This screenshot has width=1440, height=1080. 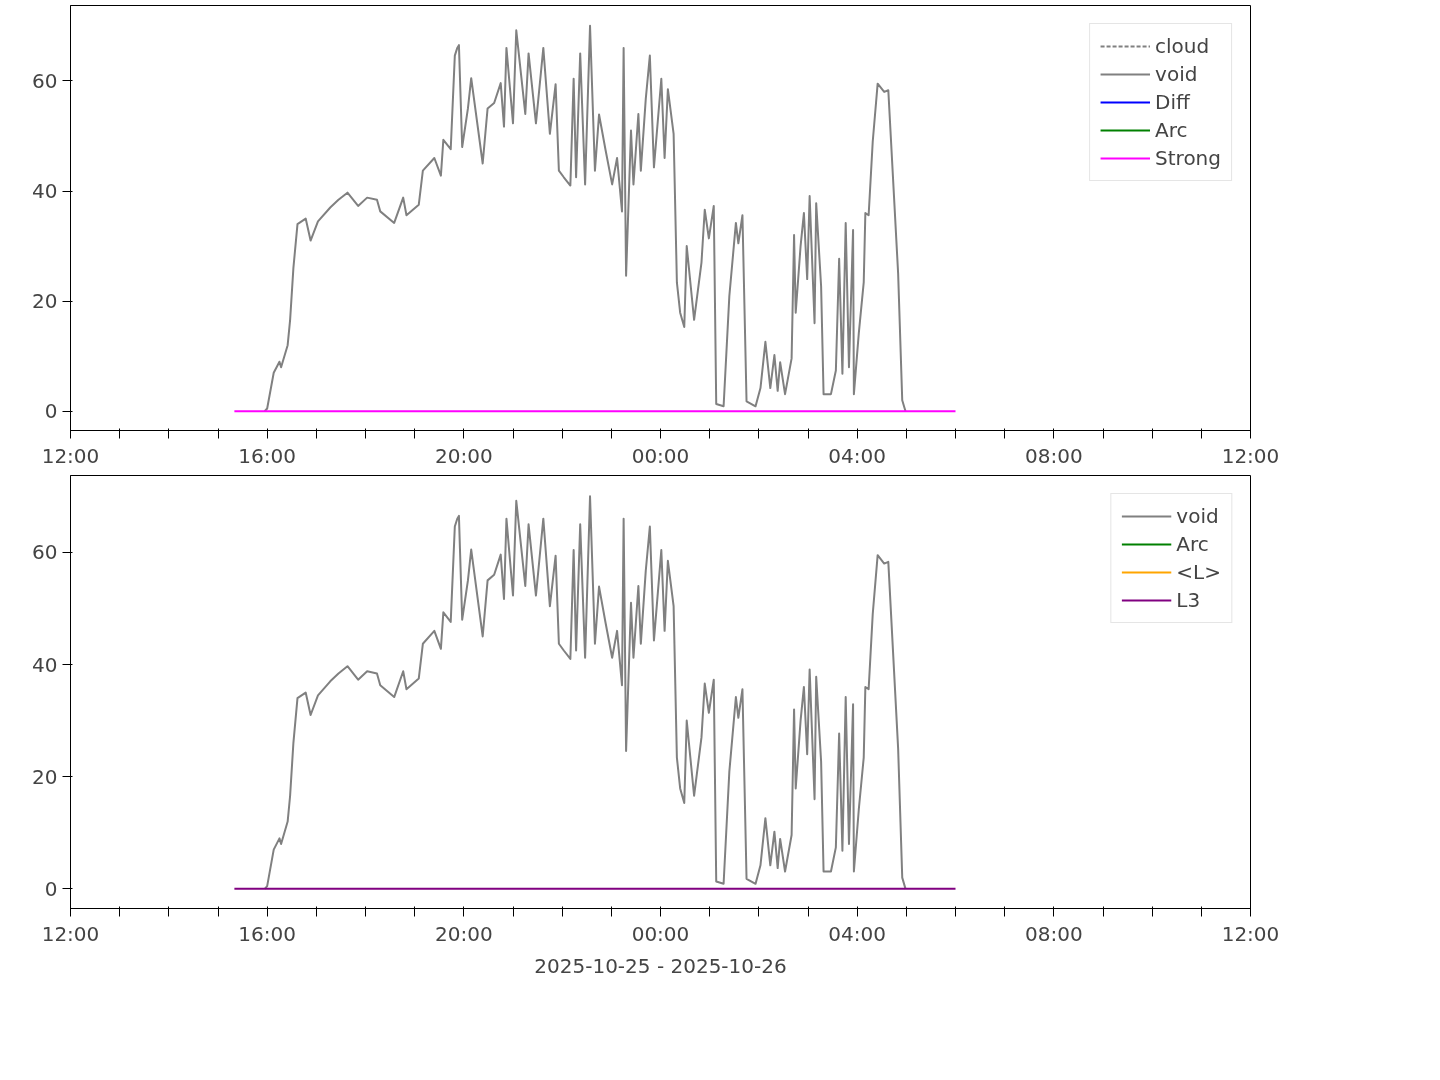 What do you see at coordinates (1182, 46) in the screenshot?
I see `legend-label: cloud` at bounding box center [1182, 46].